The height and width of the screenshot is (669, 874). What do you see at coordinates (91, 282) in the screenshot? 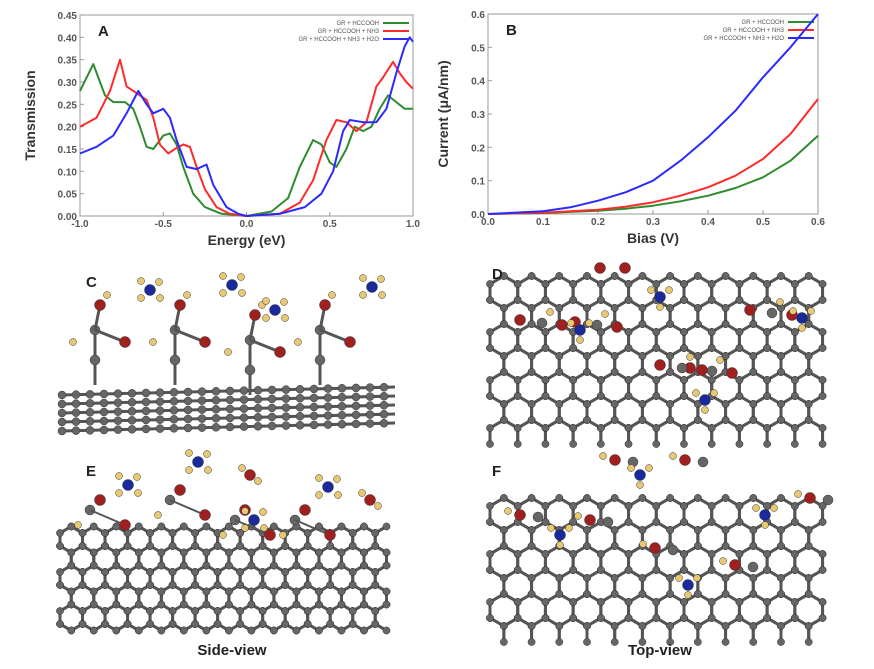
I see `panel-label-c: C` at bounding box center [91, 282].